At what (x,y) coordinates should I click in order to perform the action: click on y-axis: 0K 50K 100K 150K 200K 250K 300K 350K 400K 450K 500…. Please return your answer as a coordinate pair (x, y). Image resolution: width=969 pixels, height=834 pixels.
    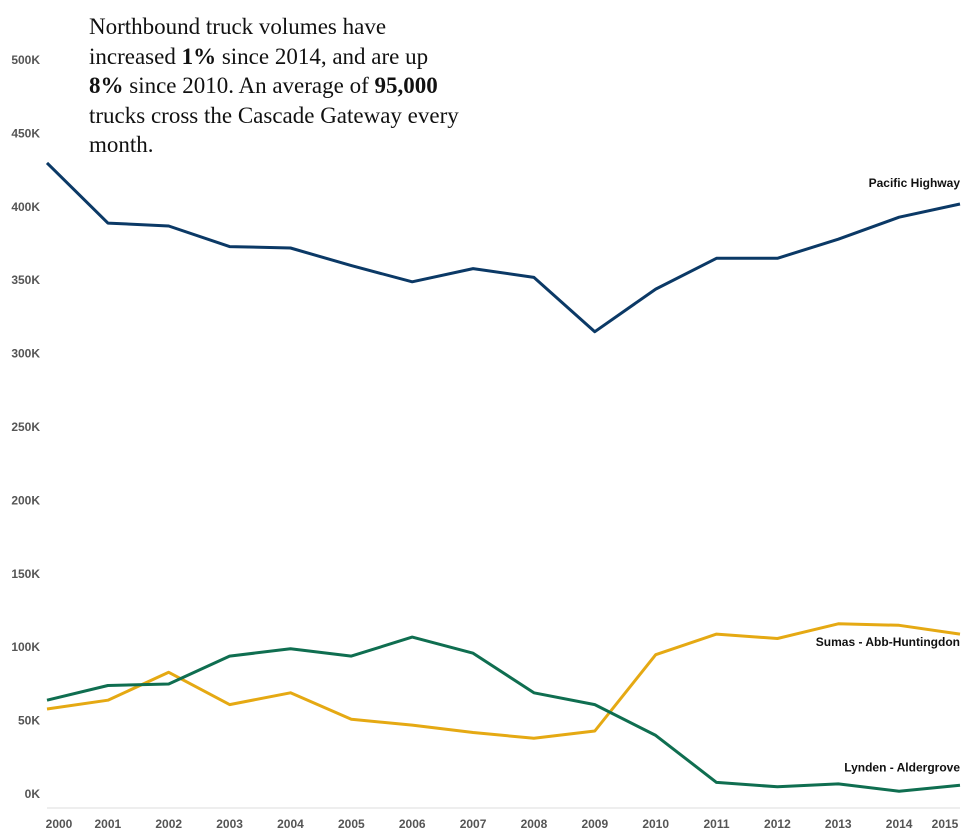
    Looking at the image, I should click on (25, 427).